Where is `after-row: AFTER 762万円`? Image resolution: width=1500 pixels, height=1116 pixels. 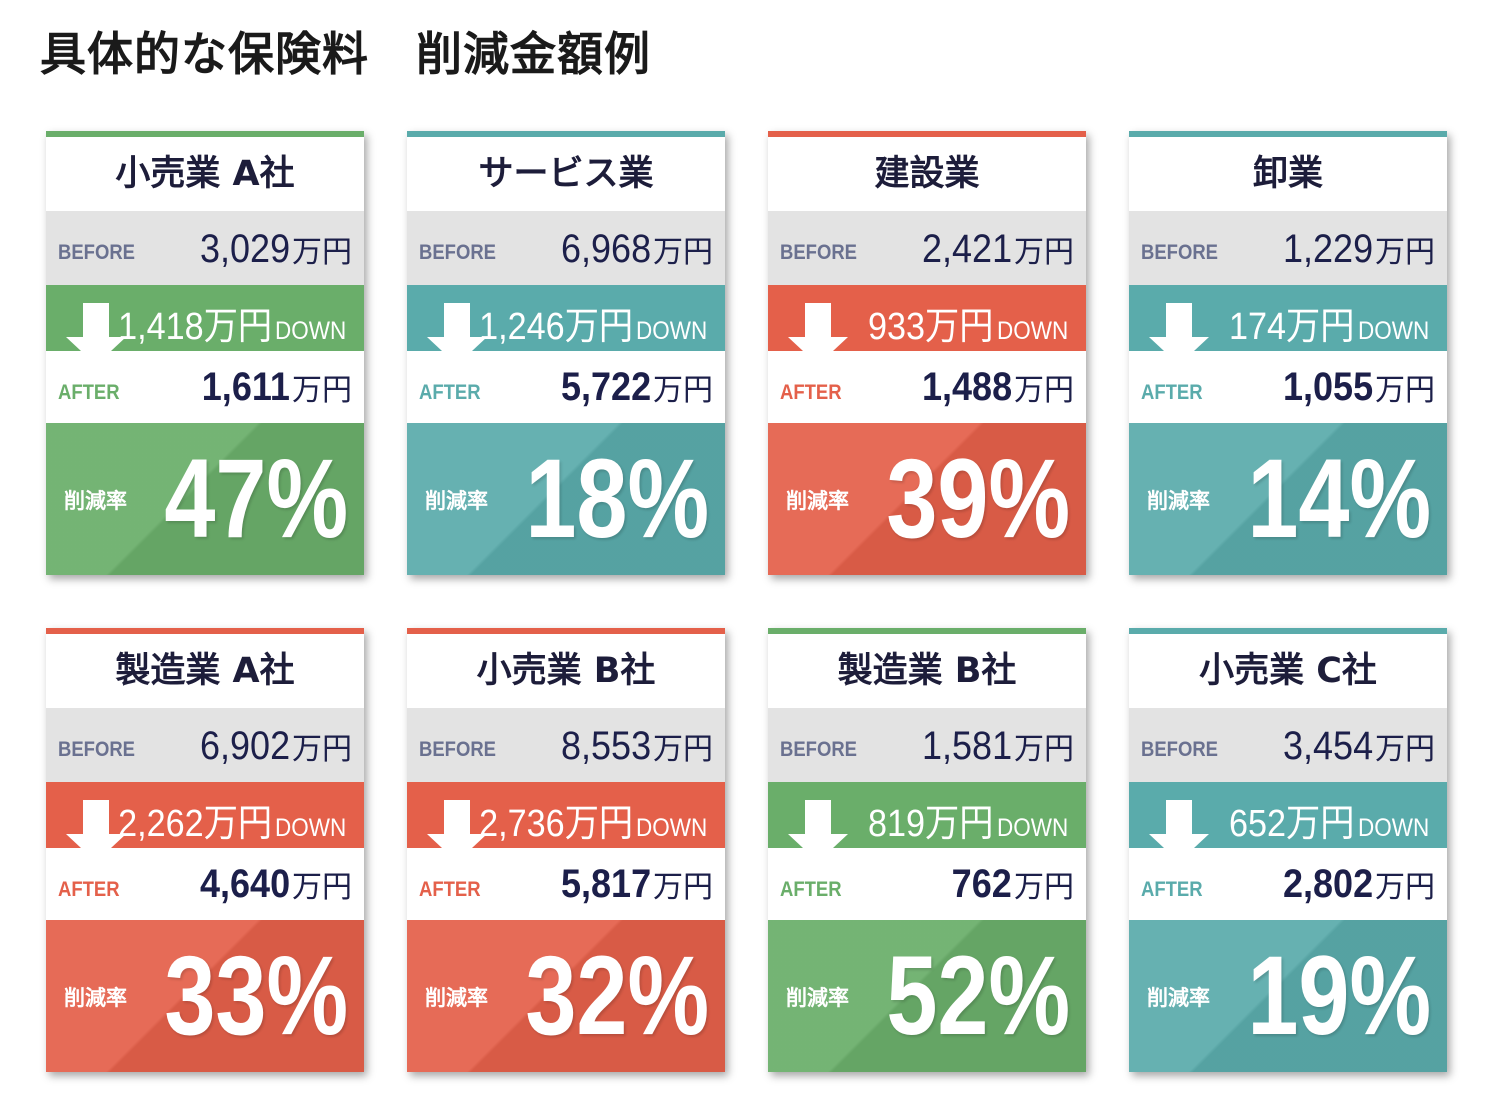
after-row: AFTER 762万円 is located at coordinates (927, 884).